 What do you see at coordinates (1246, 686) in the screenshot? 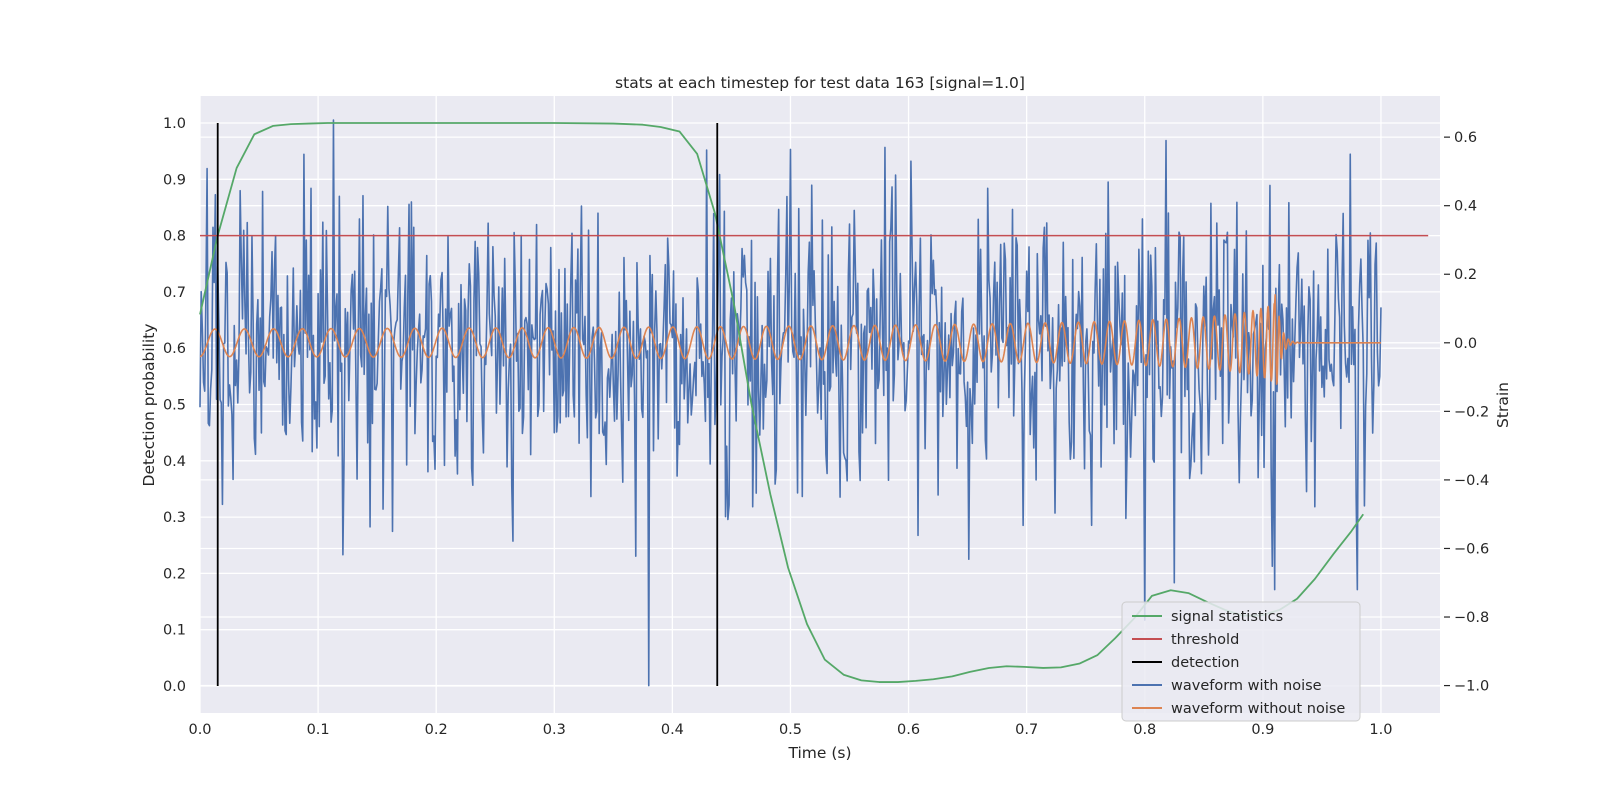
I see `legend-label: waveform with noise` at bounding box center [1246, 686].